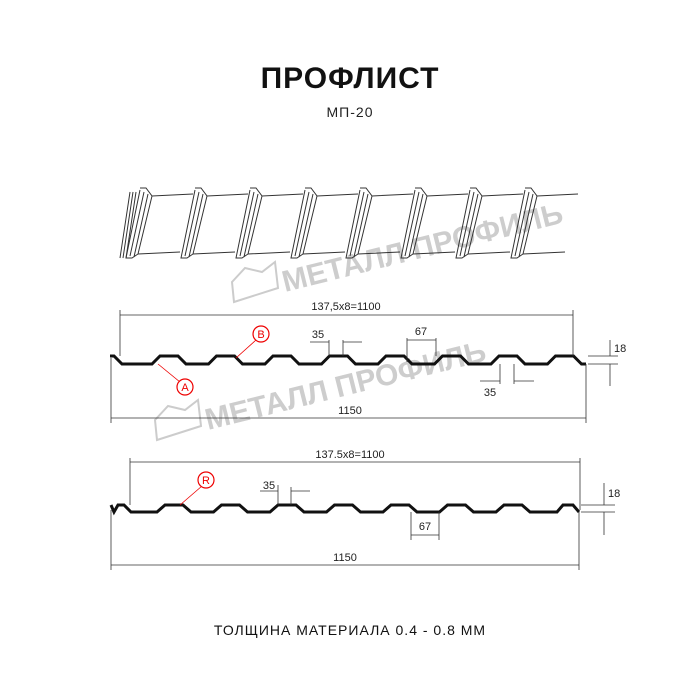  What do you see at coordinates (345, 307) in the screenshot?
I see `pitch-dimension-a: 137,5x8=1100` at bounding box center [345, 307].